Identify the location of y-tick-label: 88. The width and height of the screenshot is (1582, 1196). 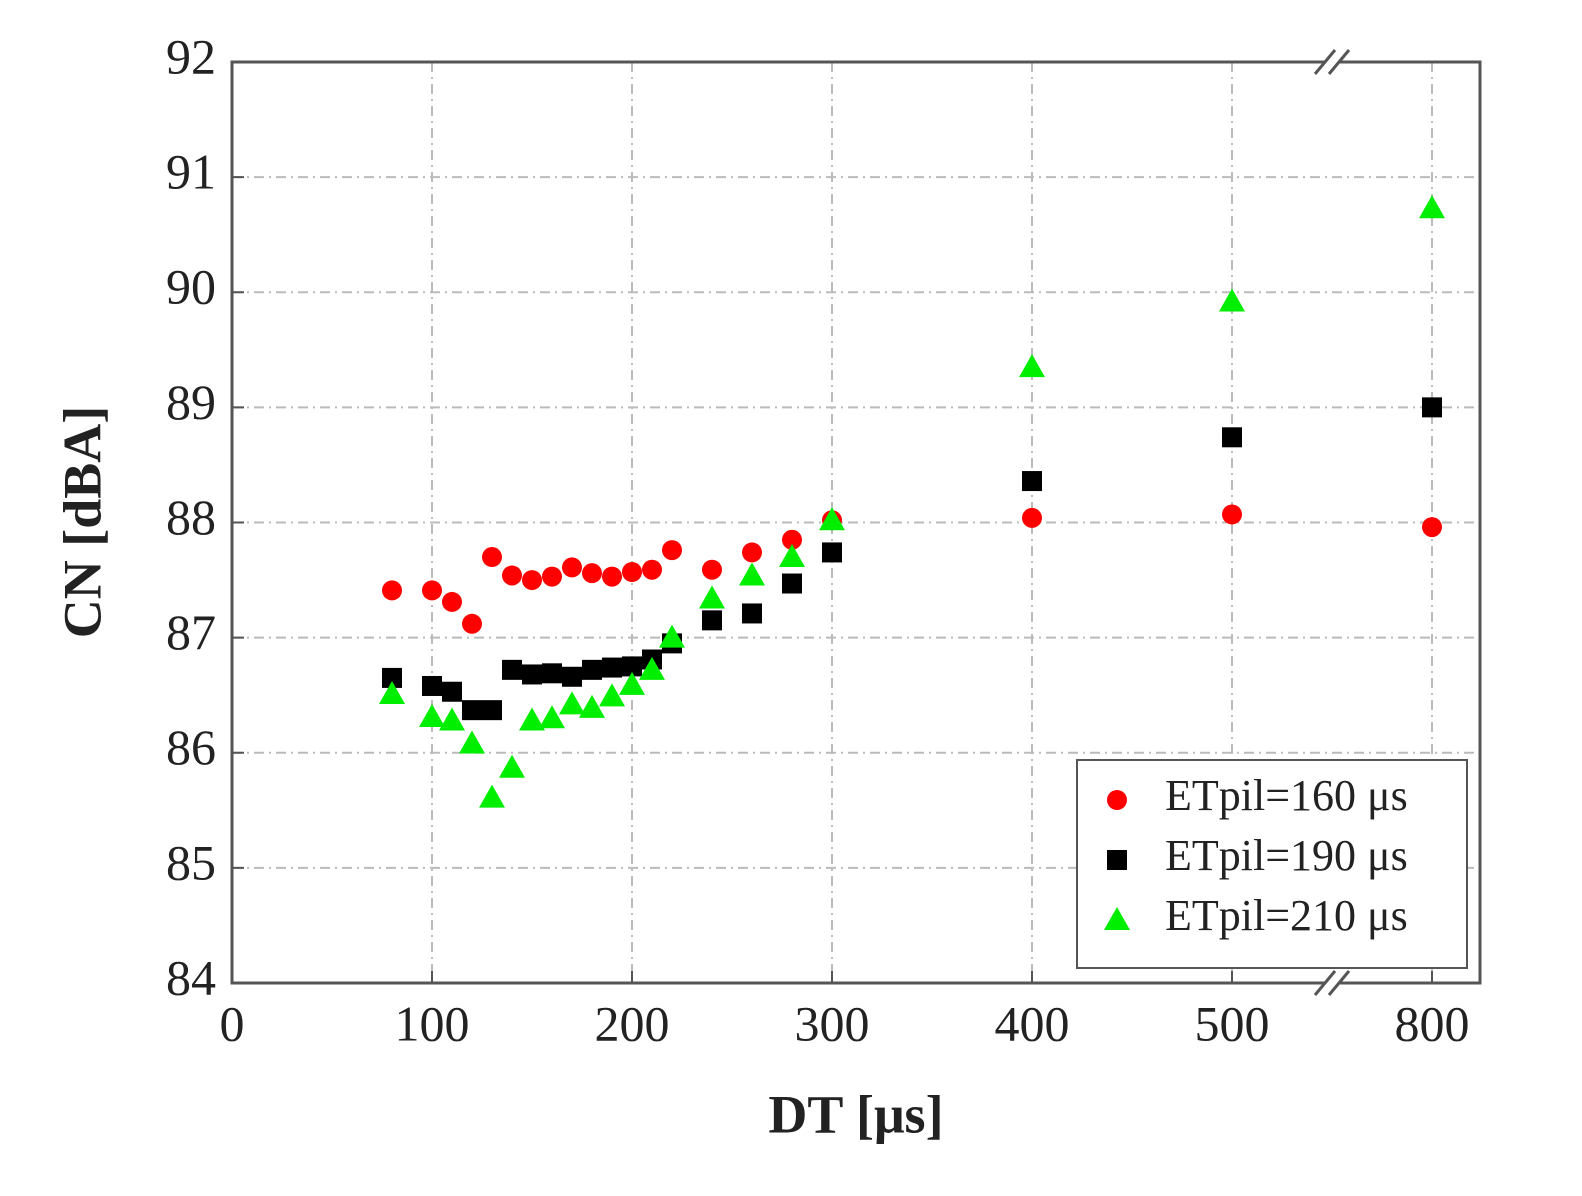
(191, 517).